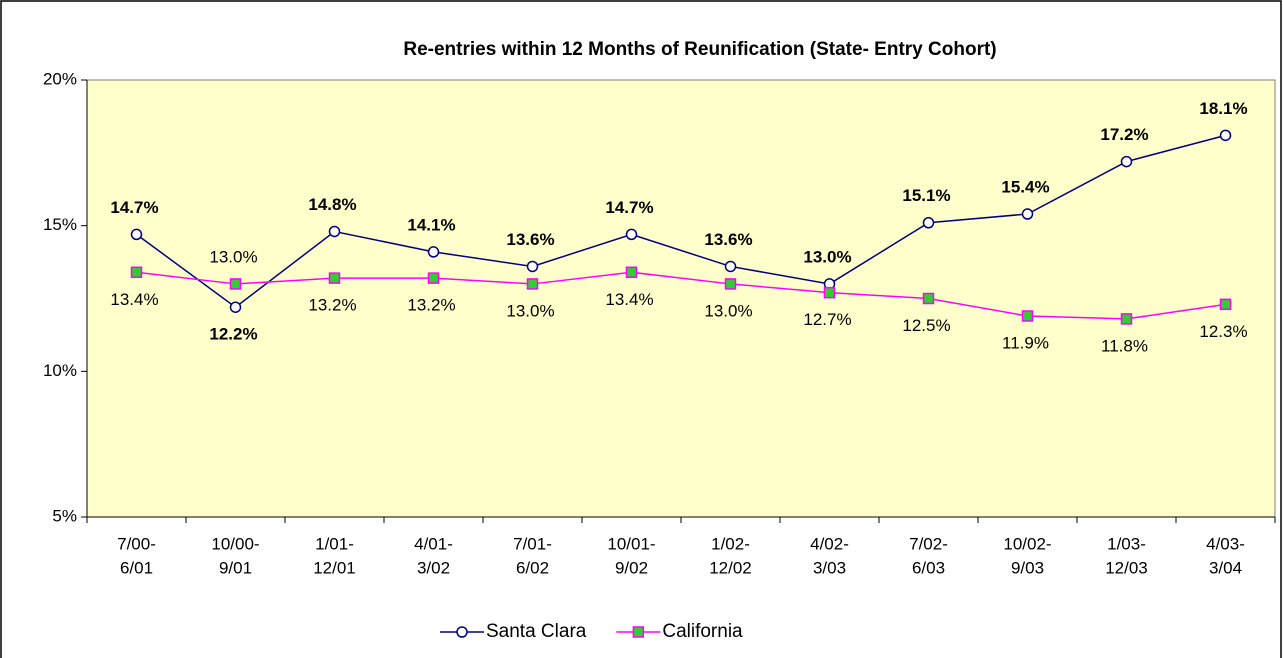 The height and width of the screenshot is (658, 1283). What do you see at coordinates (1225, 567) in the screenshot?
I see `x-tick-label: 3/04` at bounding box center [1225, 567].